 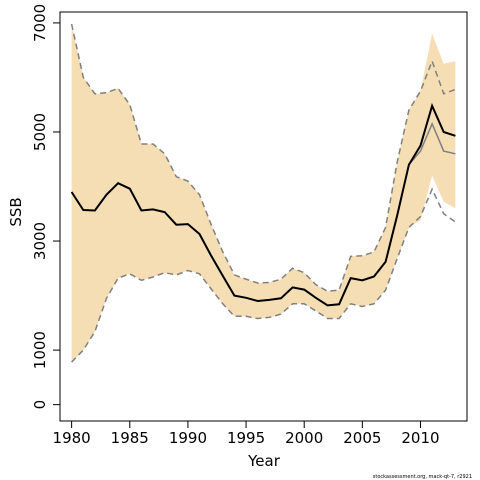 What do you see at coordinates (16, 211) in the screenshot?
I see `y-axis-title: SSB` at bounding box center [16, 211].